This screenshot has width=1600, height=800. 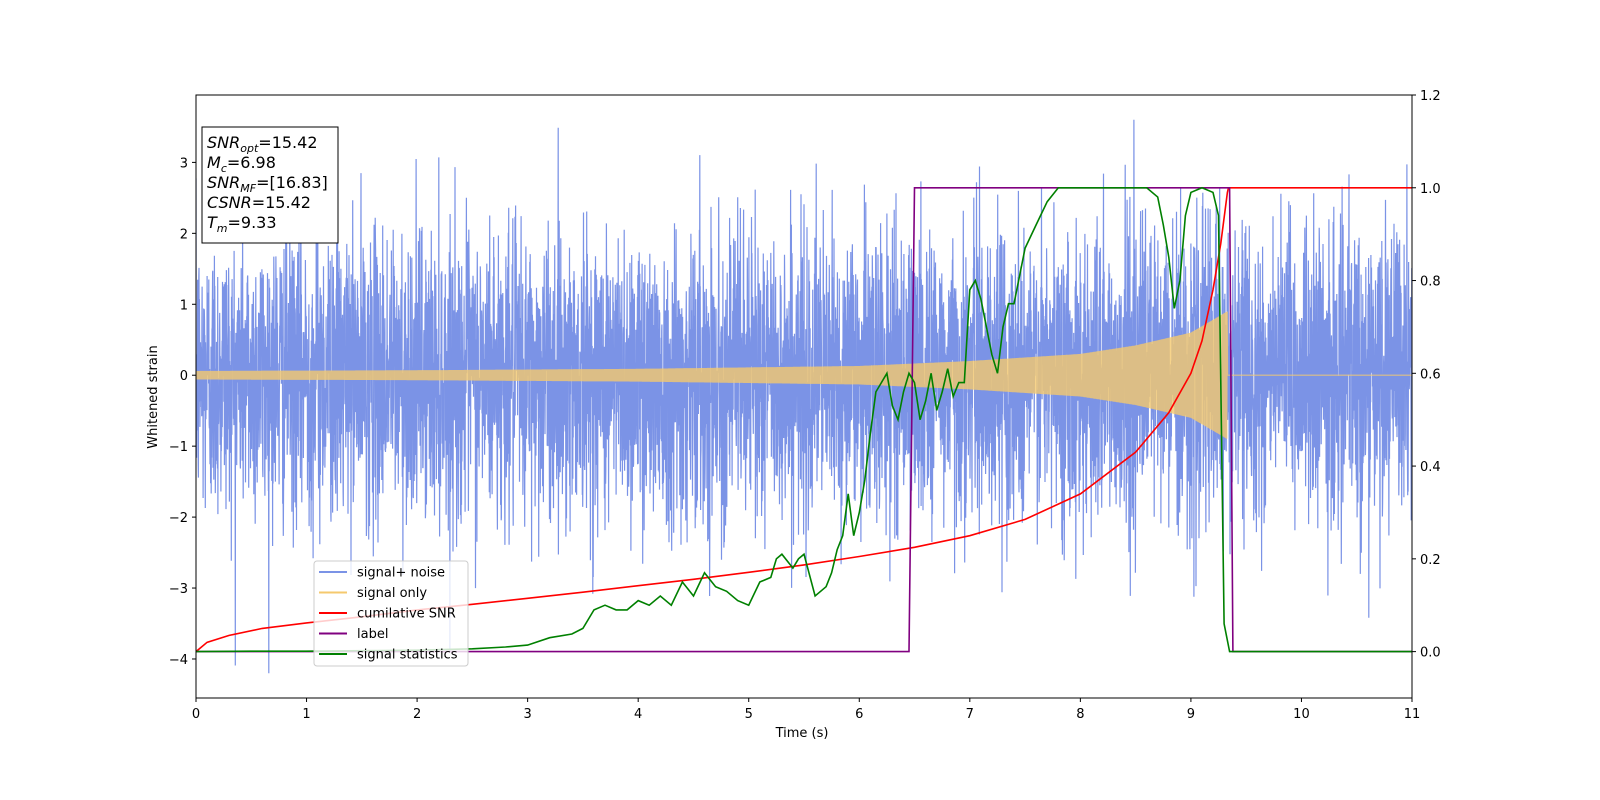 What do you see at coordinates (196, 714) in the screenshot?
I see `x-tick-label: 0` at bounding box center [196, 714].